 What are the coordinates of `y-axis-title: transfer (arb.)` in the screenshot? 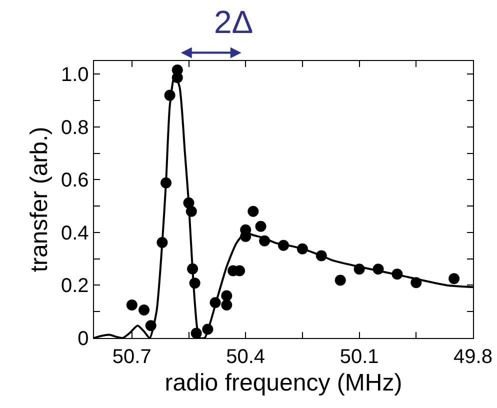 It's located at (40, 199).